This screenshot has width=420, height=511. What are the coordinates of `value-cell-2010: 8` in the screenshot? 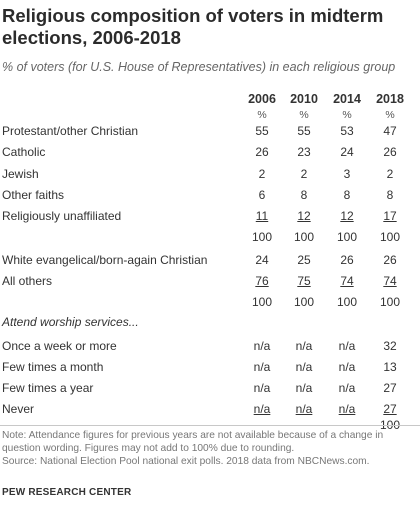 It's located at (304, 195).